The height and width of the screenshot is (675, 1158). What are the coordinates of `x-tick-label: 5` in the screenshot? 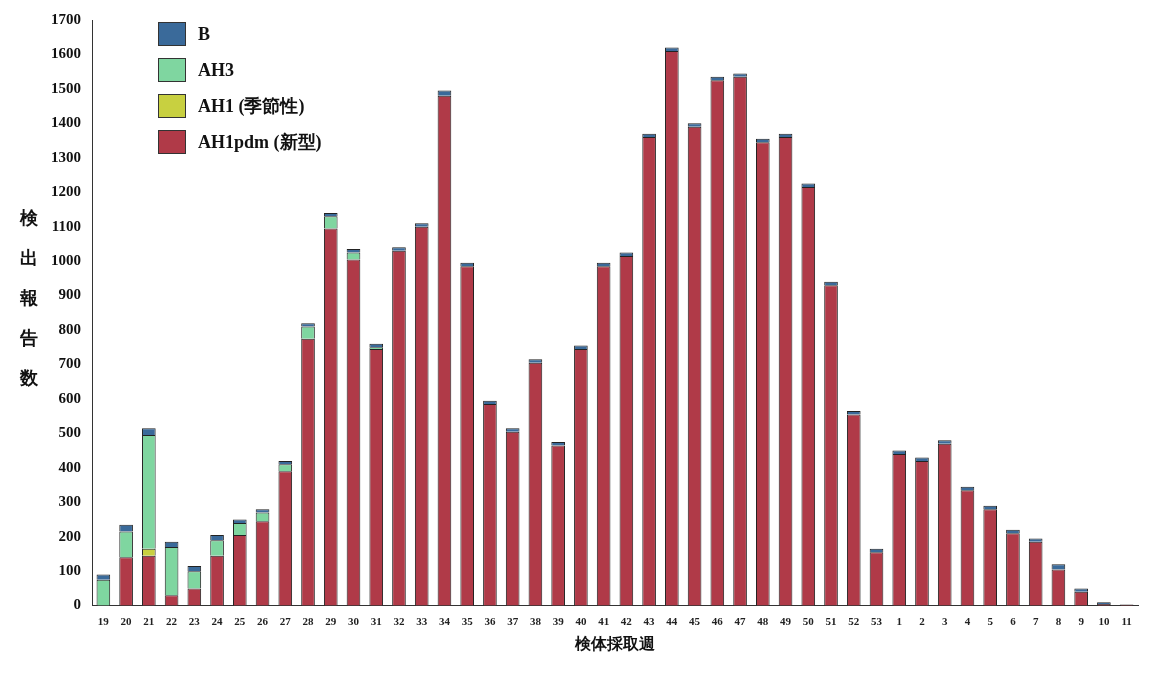 It's located at (990, 621).